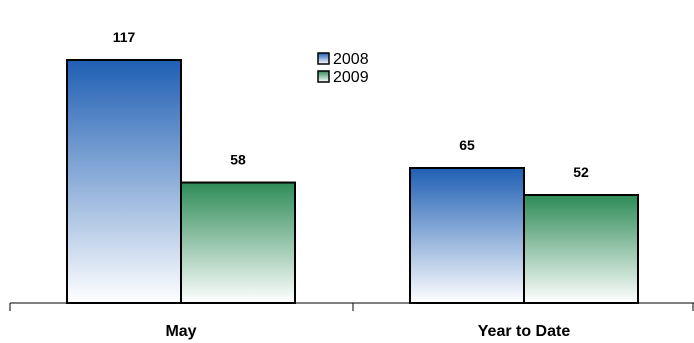  I want to click on bar-year-to-date-2008, so click(467, 235).